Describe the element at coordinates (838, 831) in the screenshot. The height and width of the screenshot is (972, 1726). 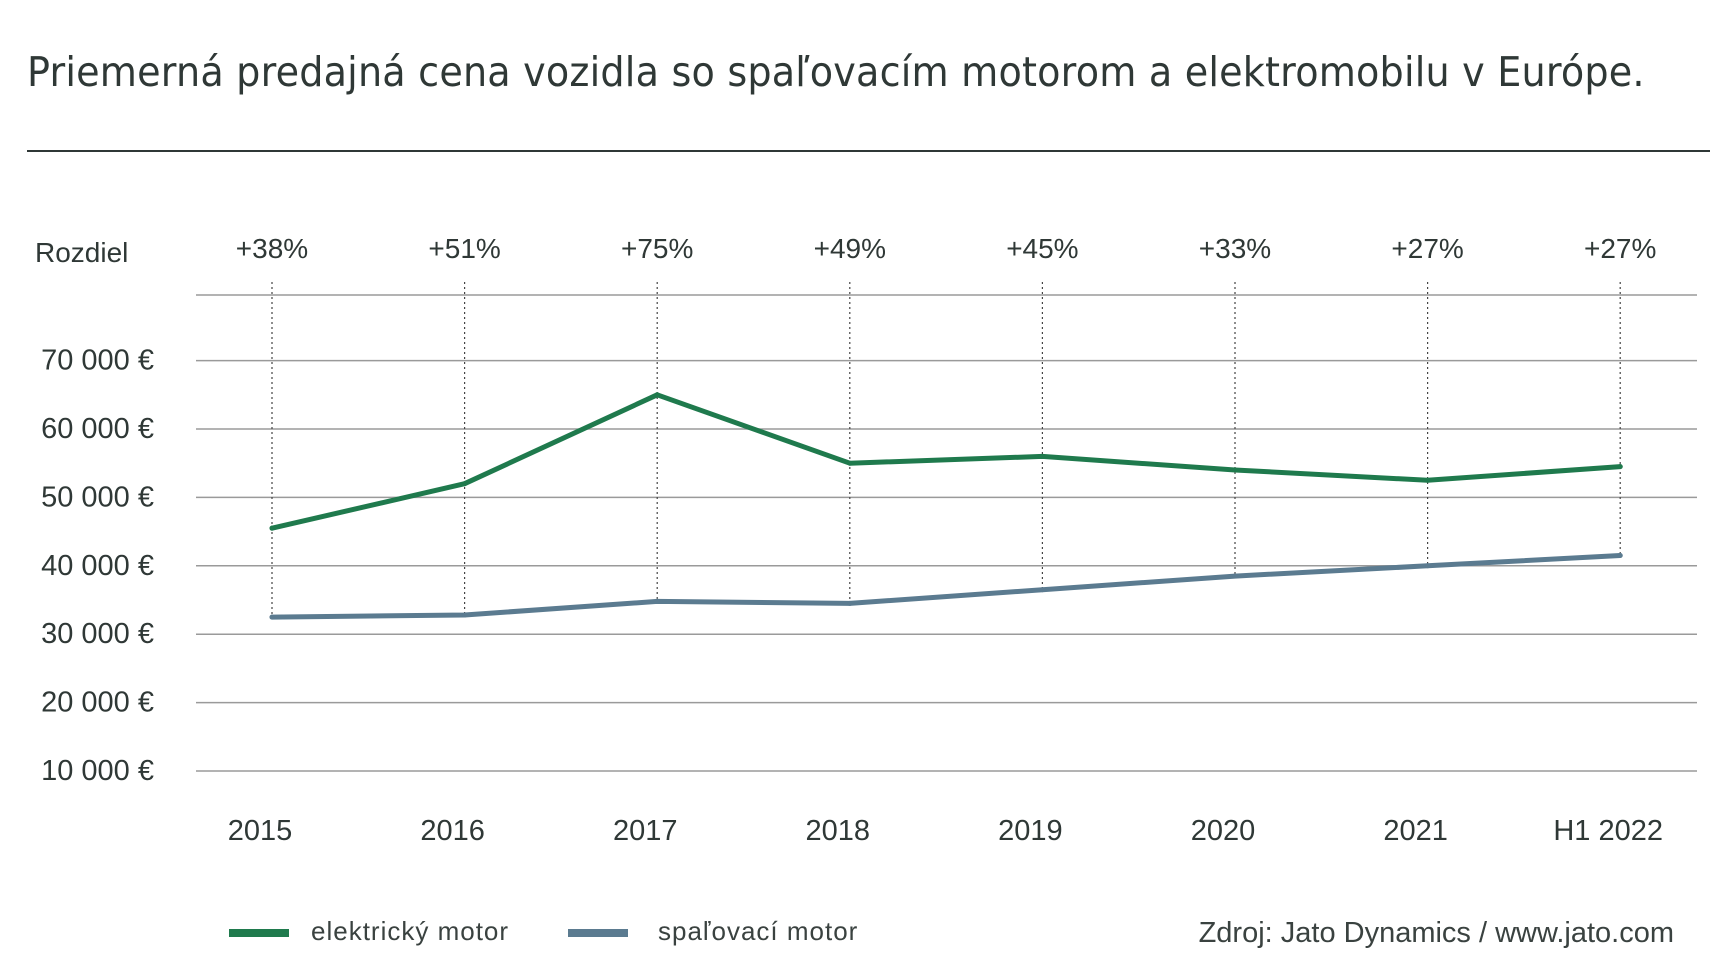
I see `x-tick-label: 2018` at that location.